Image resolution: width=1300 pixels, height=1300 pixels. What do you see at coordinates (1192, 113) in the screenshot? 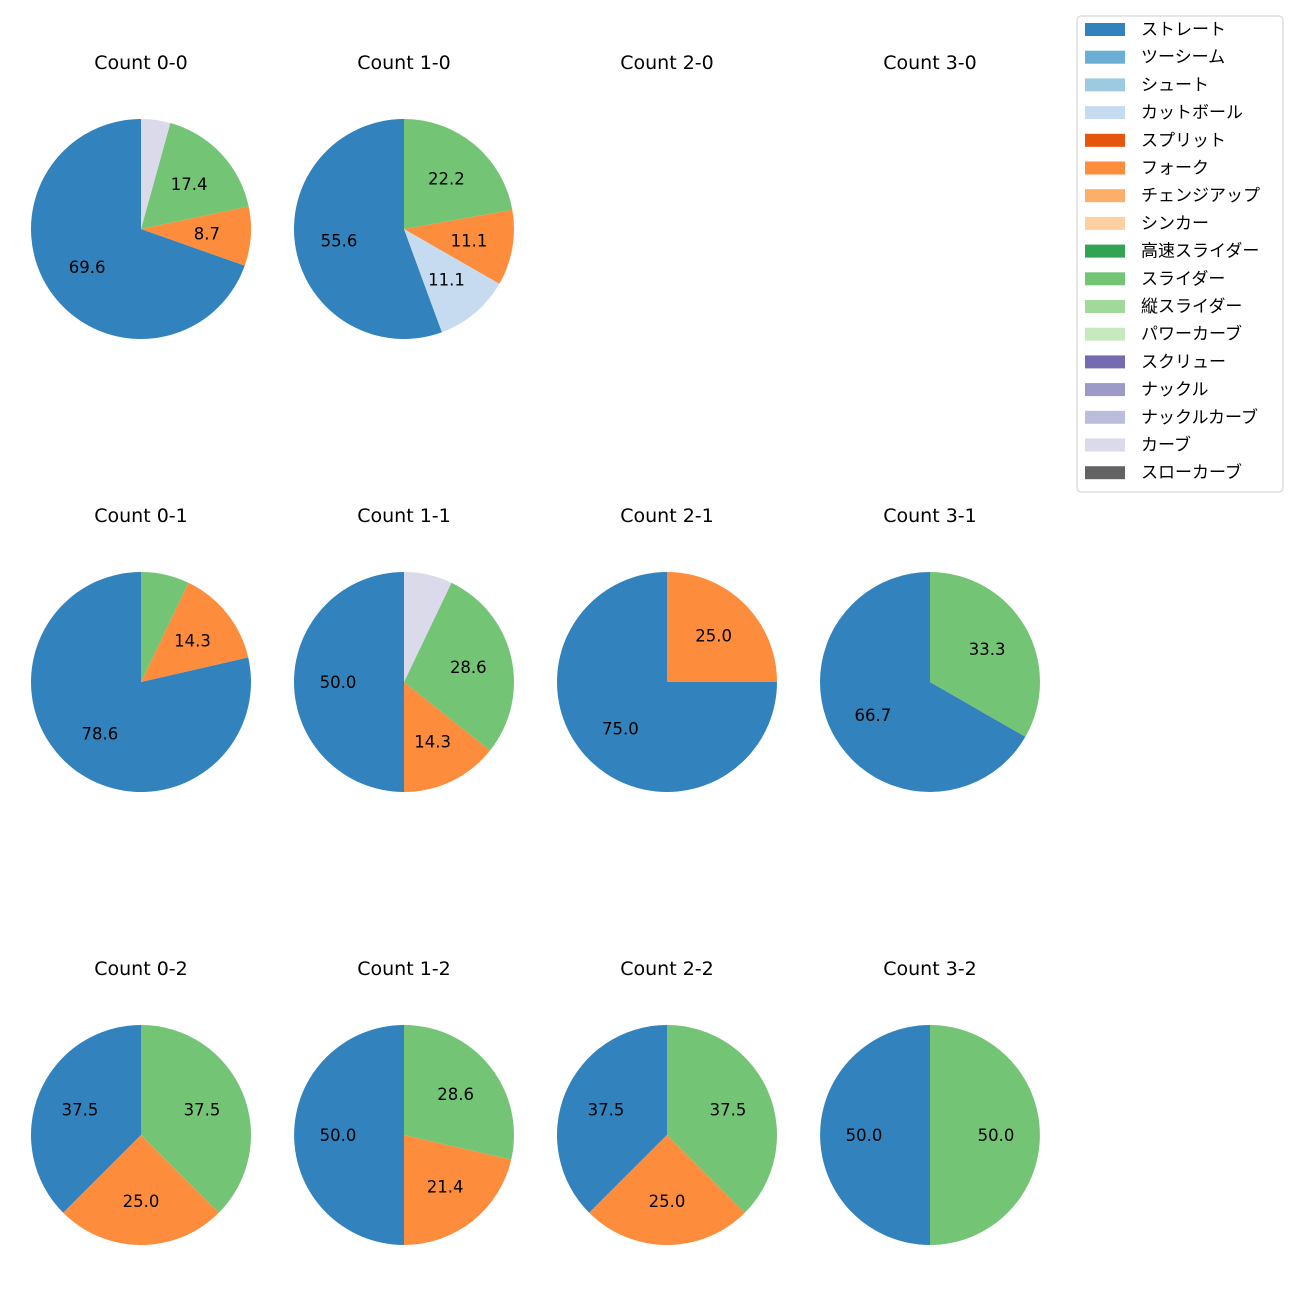
I see `legend-entry-label: カットボール` at bounding box center [1192, 113].